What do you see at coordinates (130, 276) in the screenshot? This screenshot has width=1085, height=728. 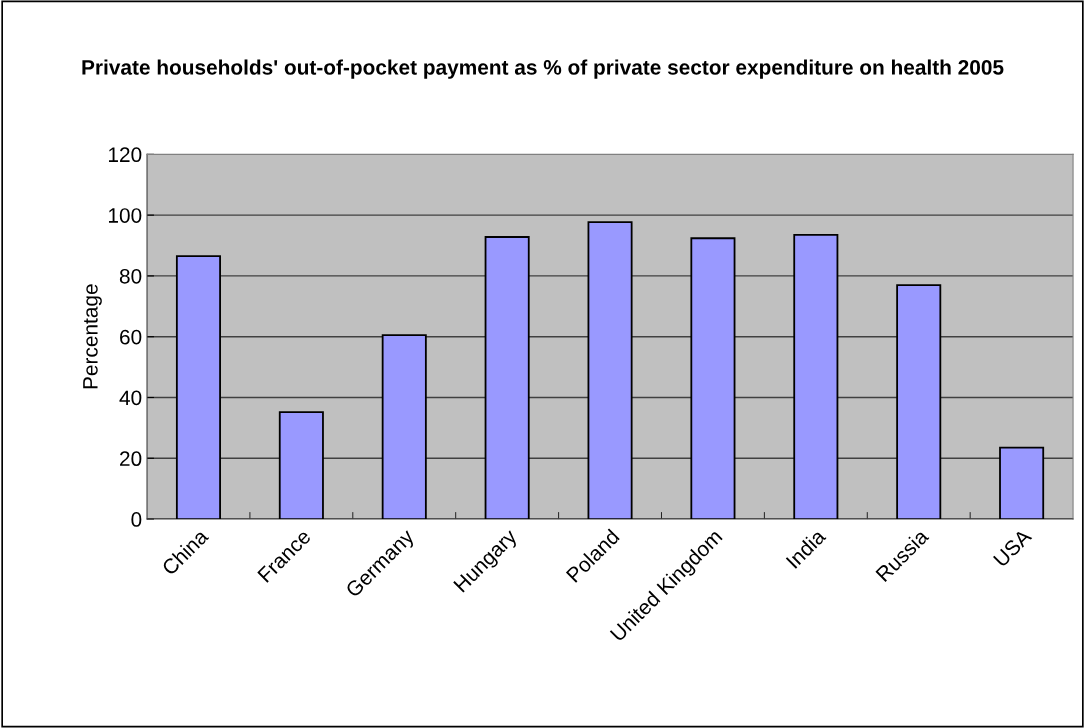 I see `y-tick-label: 80` at bounding box center [130, 276].